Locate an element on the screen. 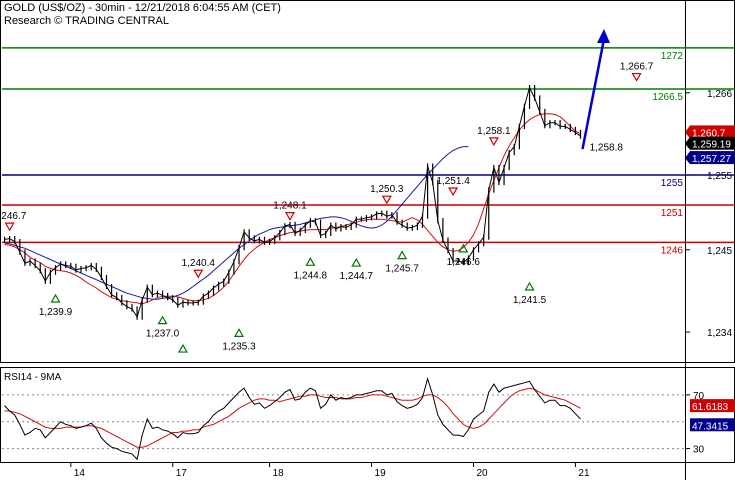 This screenshot has width=735, height=480. xtick-label: 20 is located at coordinates (482, 473).